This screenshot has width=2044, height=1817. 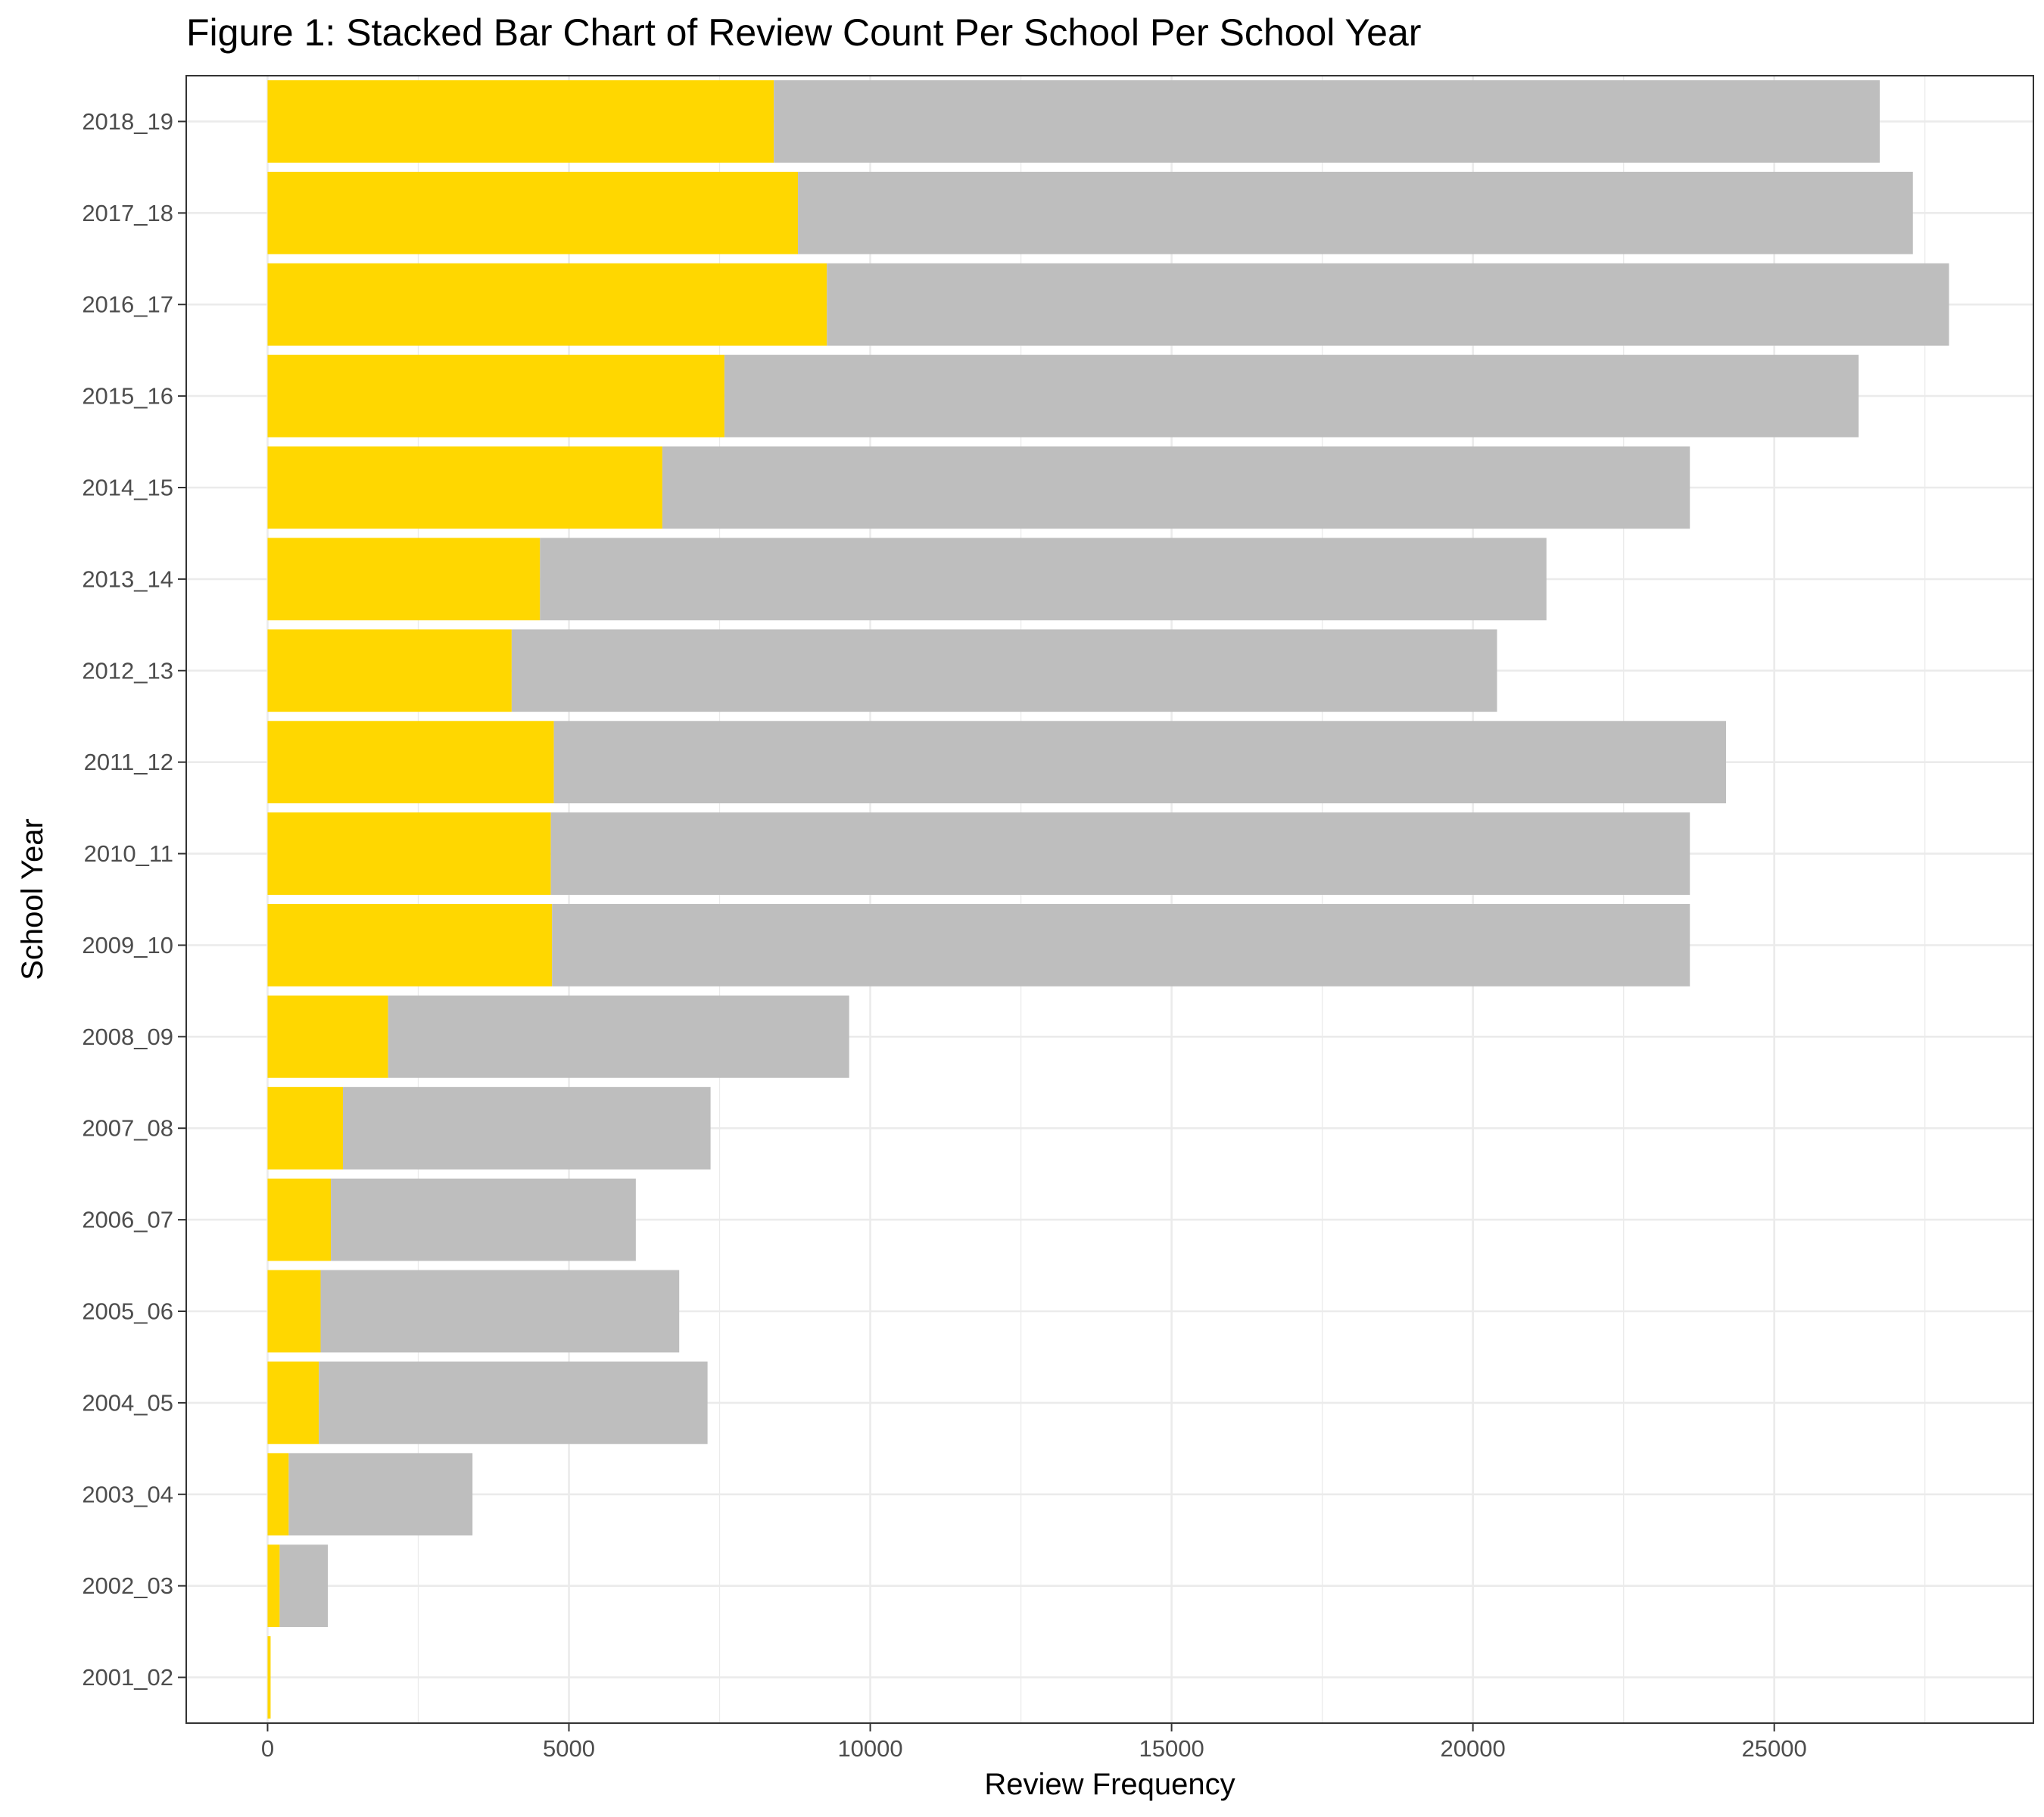 I want to click on y-axis-title: School Year, so click(x=32, y=899).